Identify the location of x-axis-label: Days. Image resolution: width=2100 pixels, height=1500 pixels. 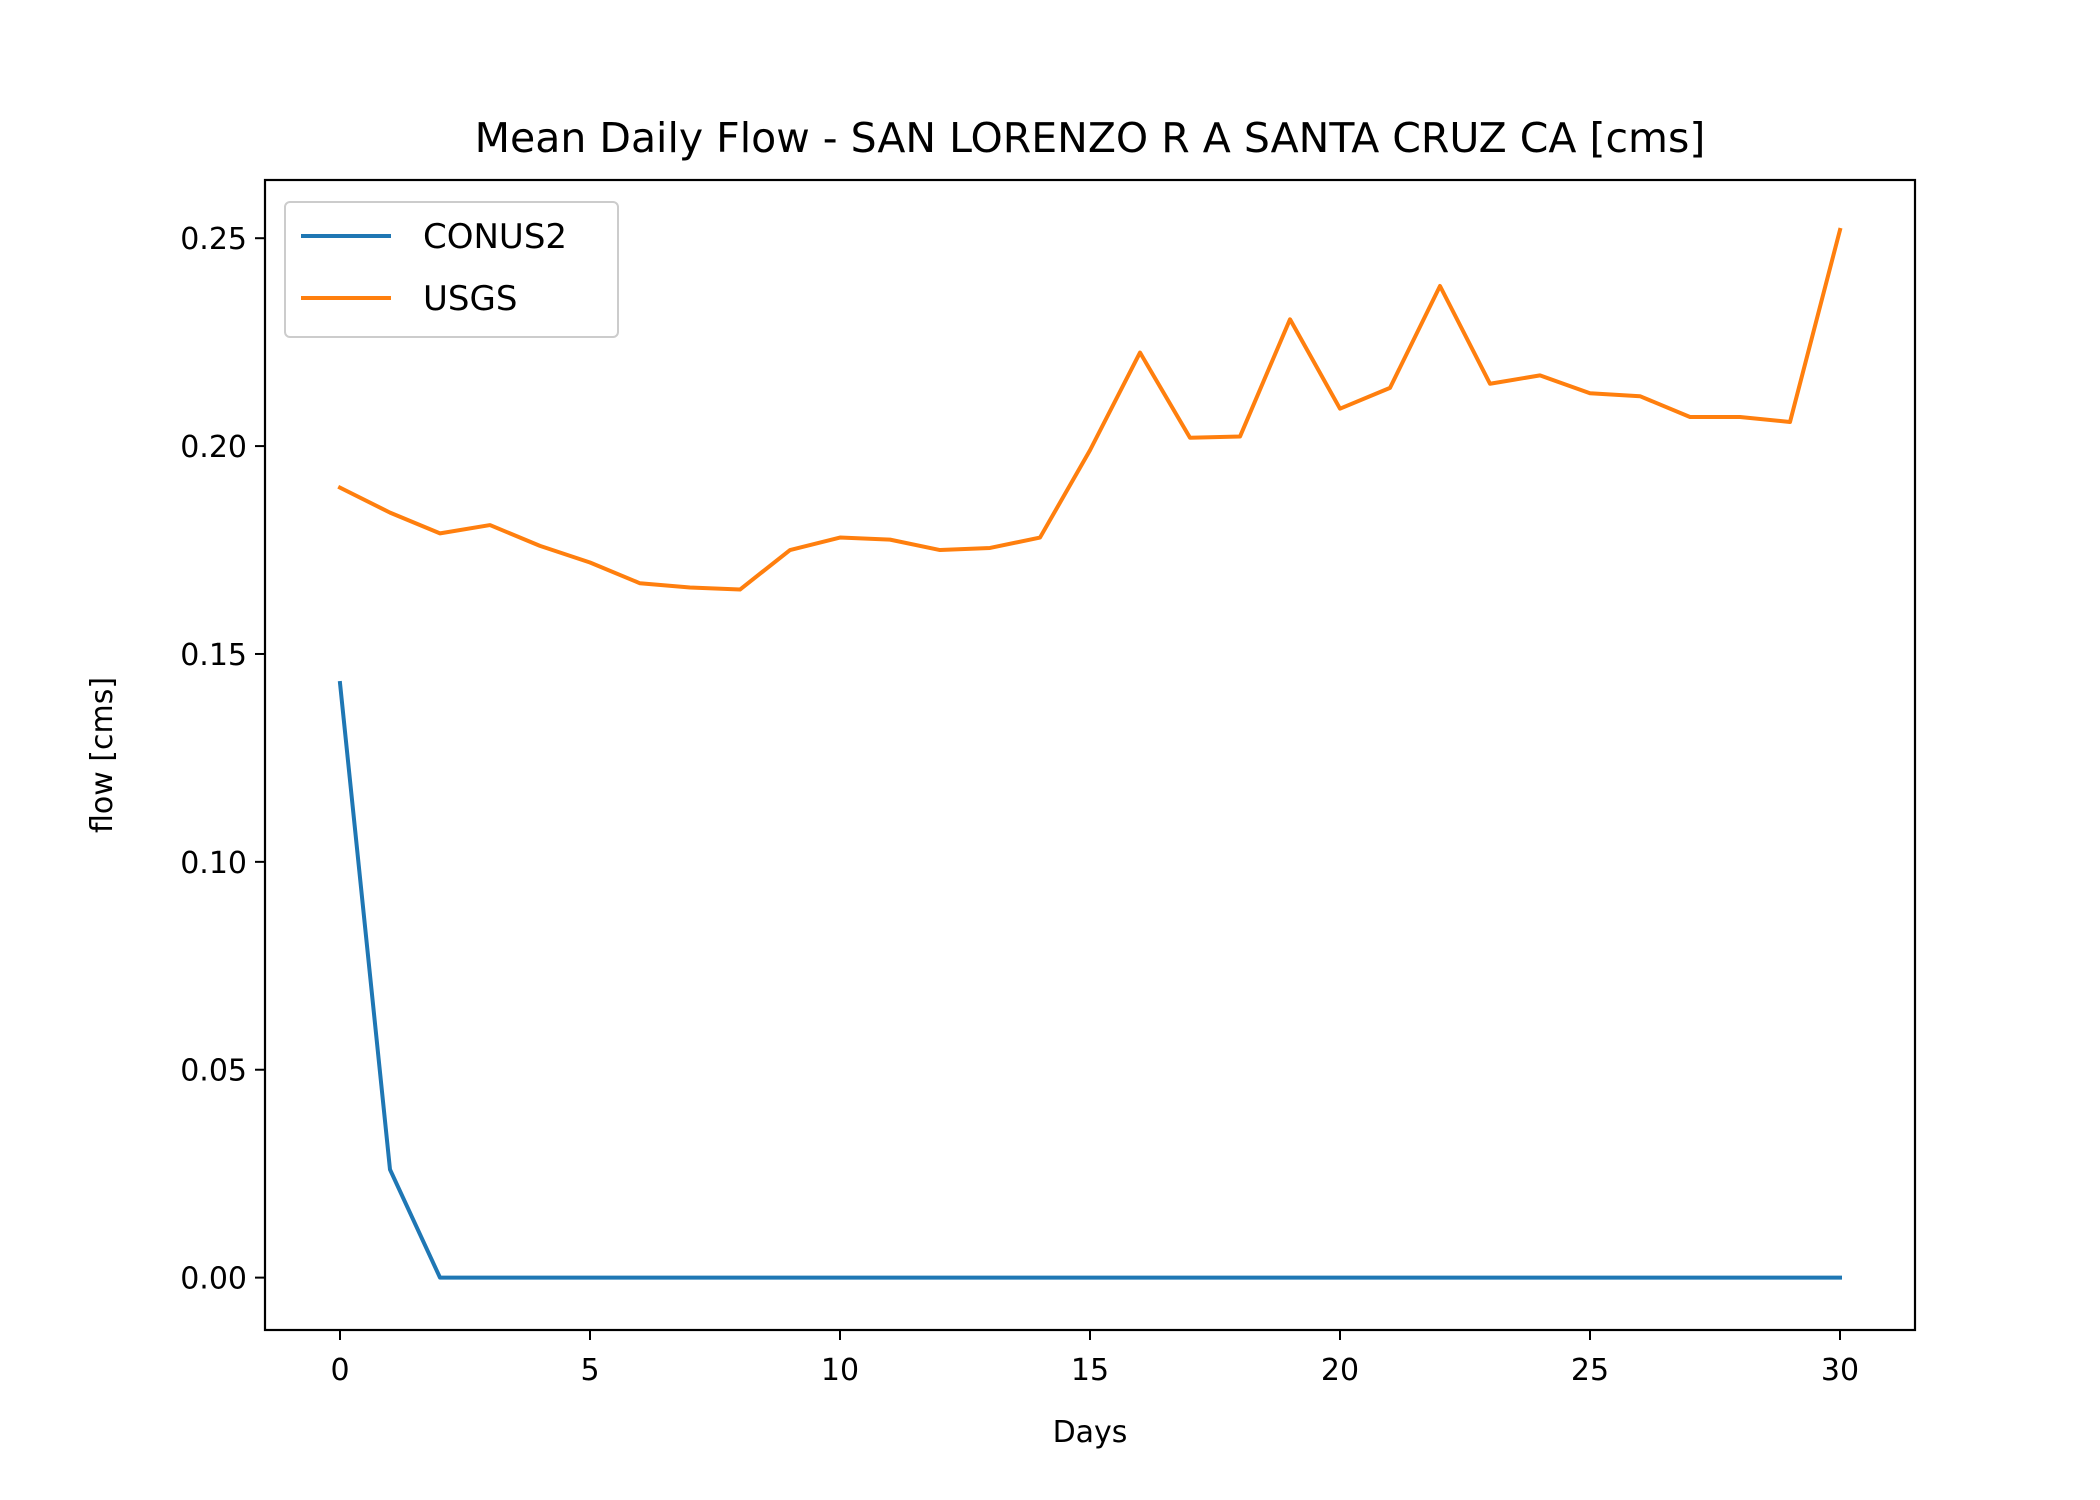
(1090, 1432).